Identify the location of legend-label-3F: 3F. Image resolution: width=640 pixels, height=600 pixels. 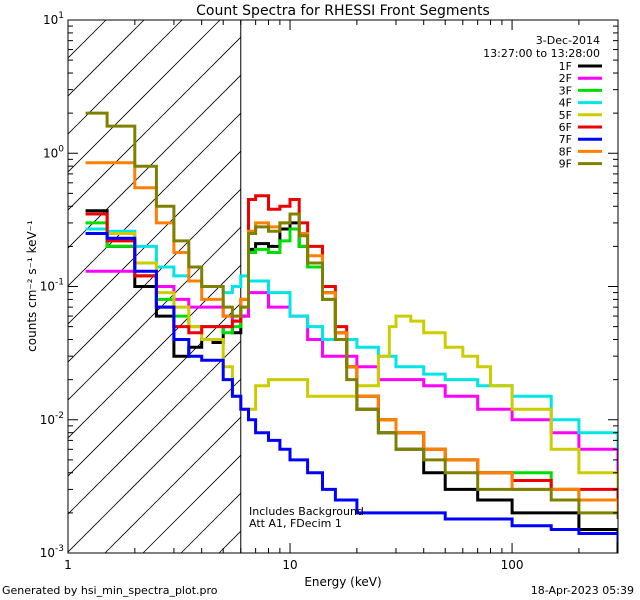
(565, 90).